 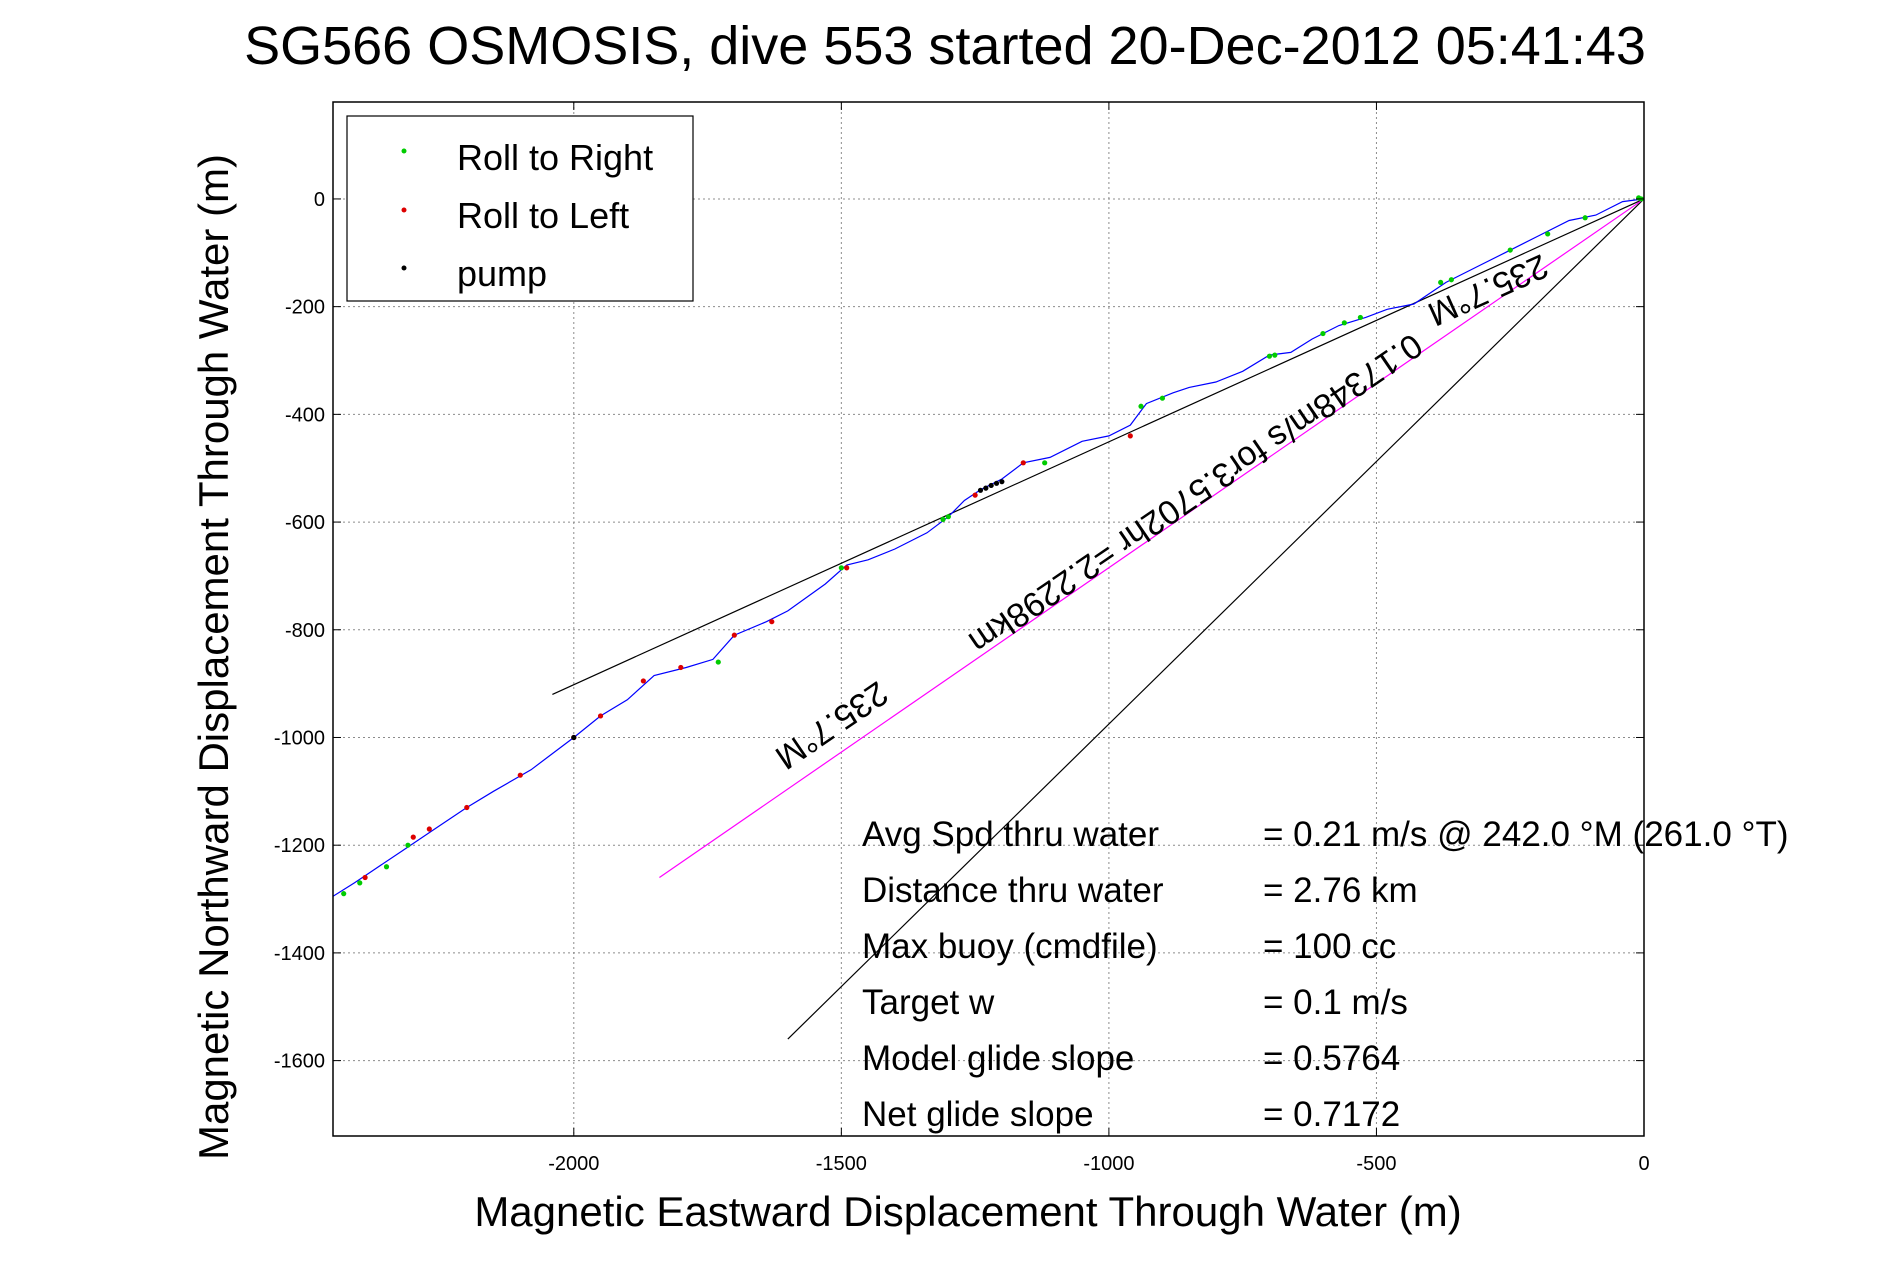 What do you see at coordinates (305, 523) in the screenshot?
I see `y-tick-label: -600` at bounding box center [305, 523].